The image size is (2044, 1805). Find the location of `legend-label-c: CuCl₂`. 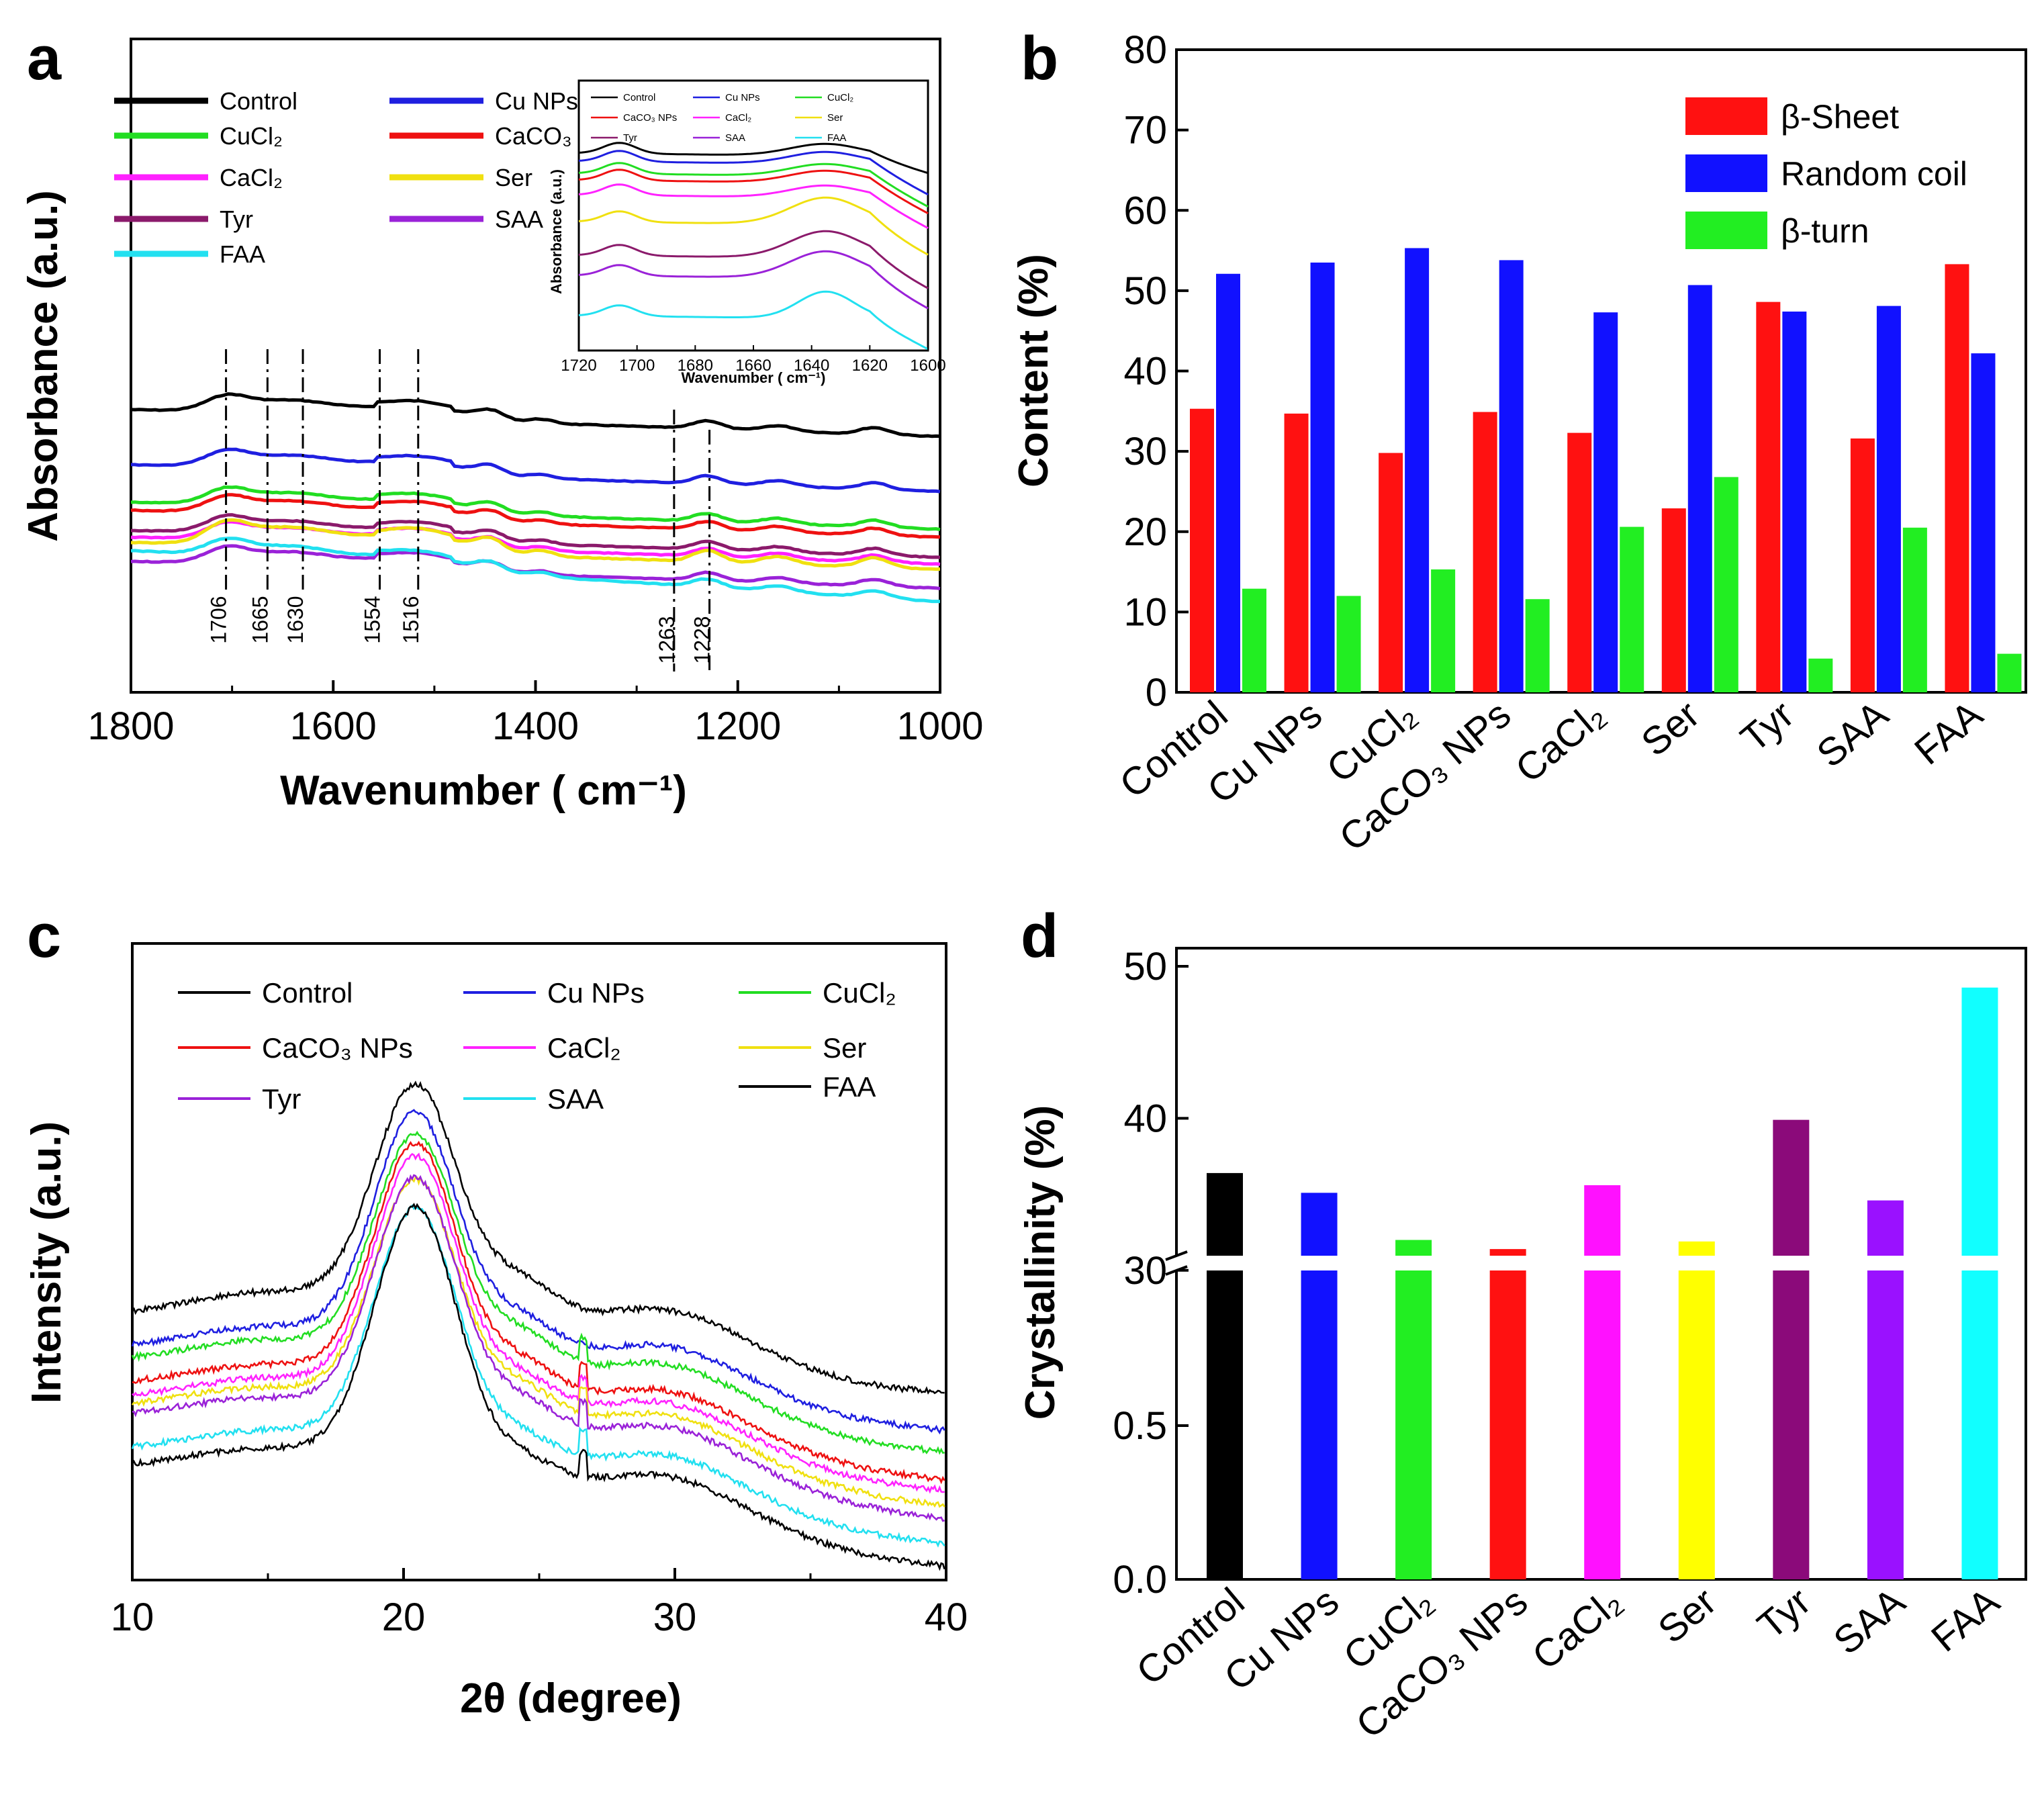

legend-label-c: CuCl₂ is located at coordinates (859, 993).